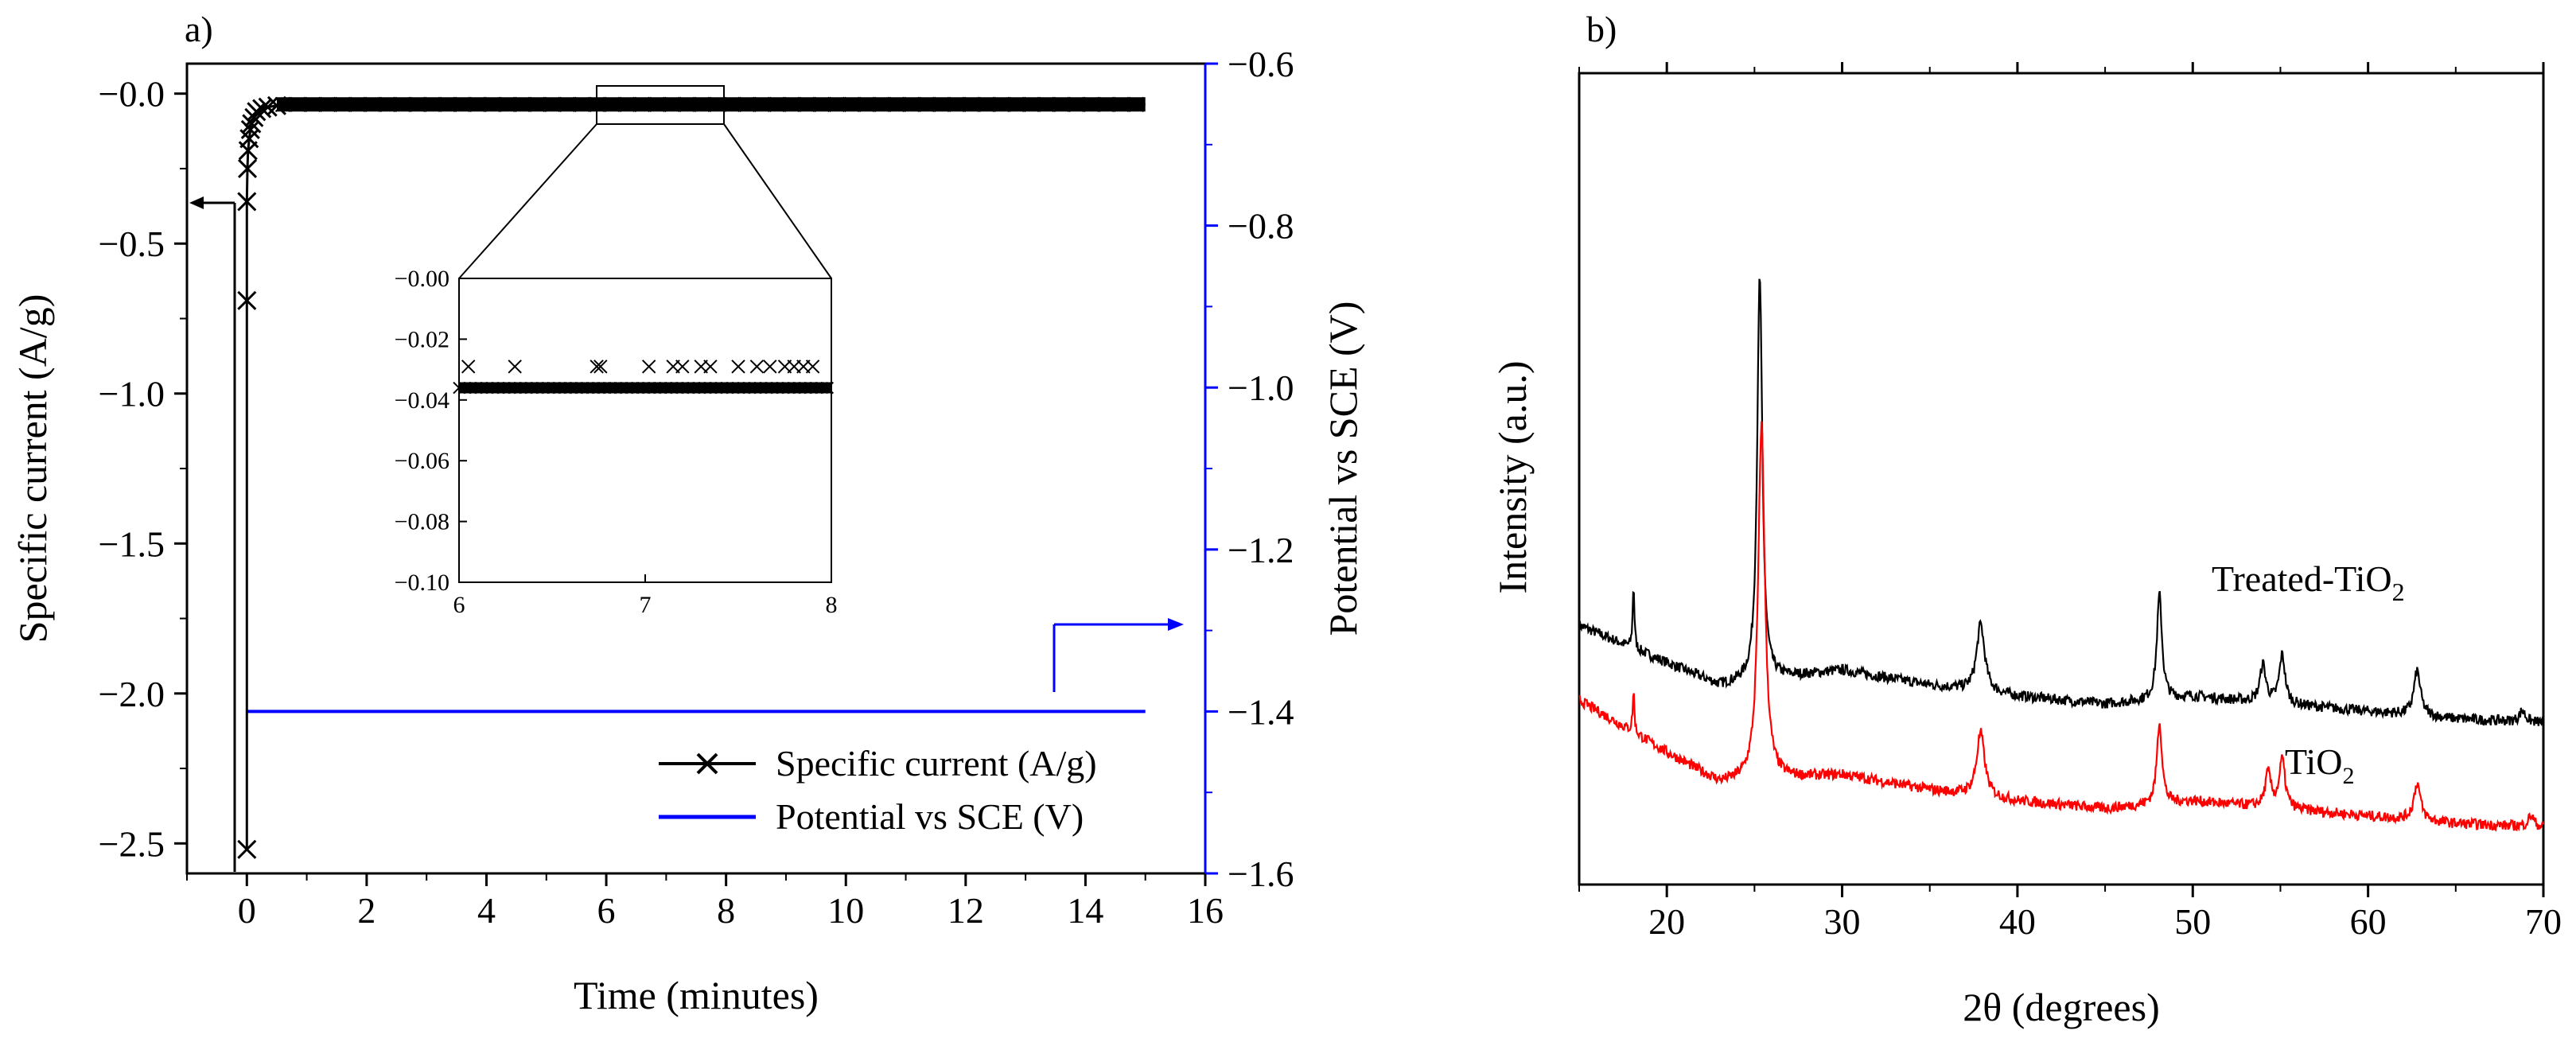 This screenshot has width=2576, height=1050. I want to click on legend-current-label: Specific current (A/g), so click(937, 763).